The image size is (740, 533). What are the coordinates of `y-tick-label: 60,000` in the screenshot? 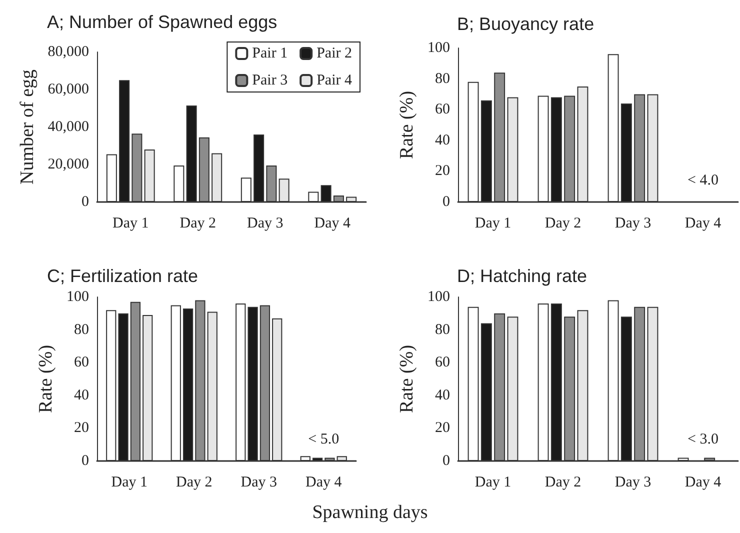 It's located at (68, 90).